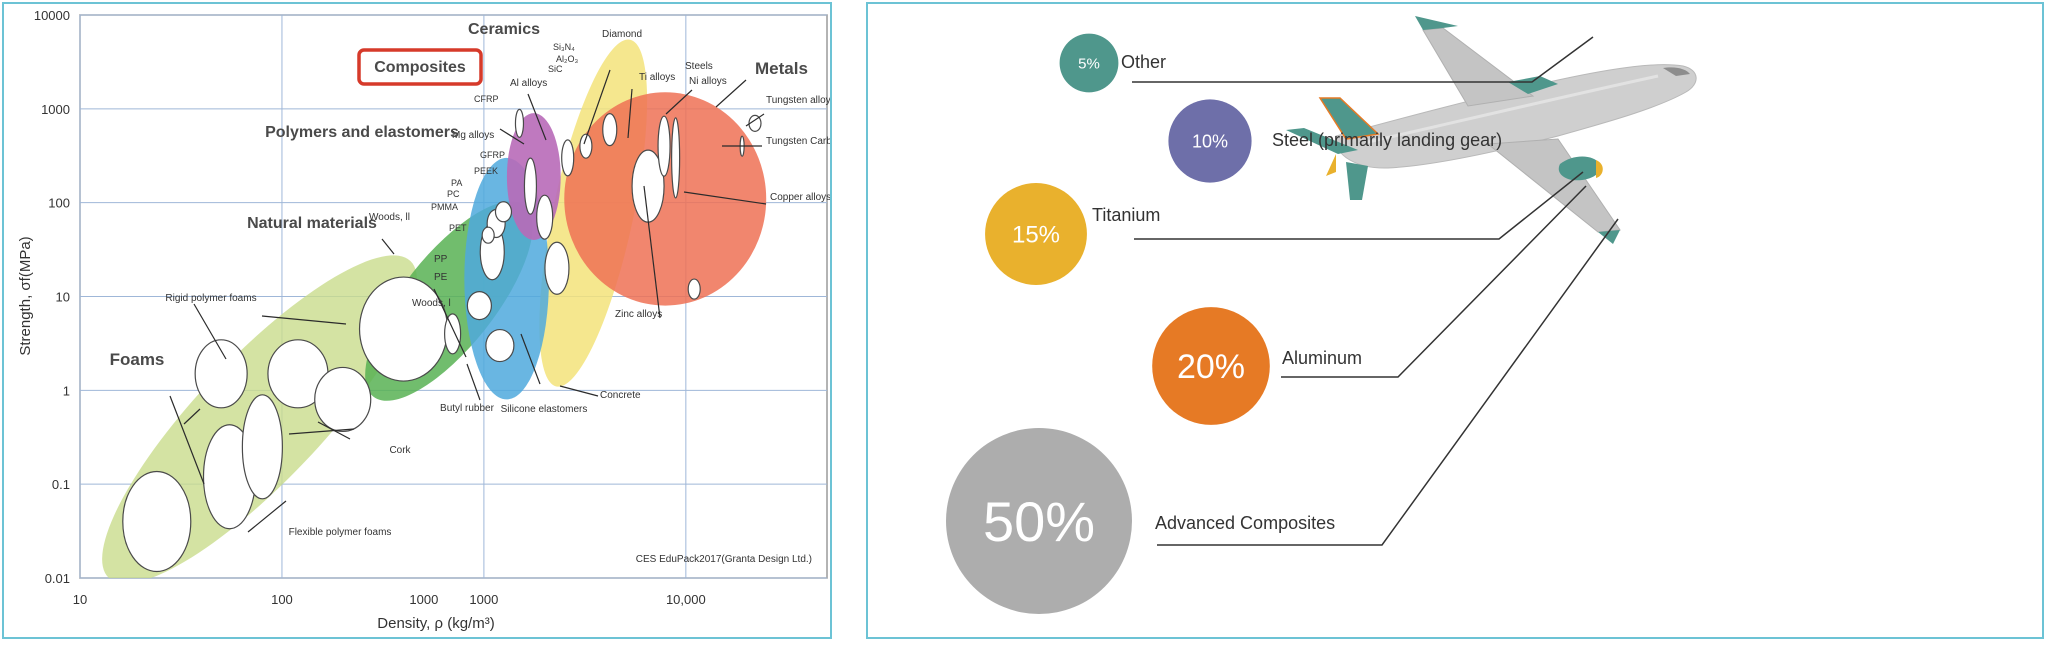 The image size is (2048, 646). What do you see at coordinates (25, 295) in the screenshot?
I see `y-axis-label: Strength, σf(MPa)` at bounding box center [25, 295].